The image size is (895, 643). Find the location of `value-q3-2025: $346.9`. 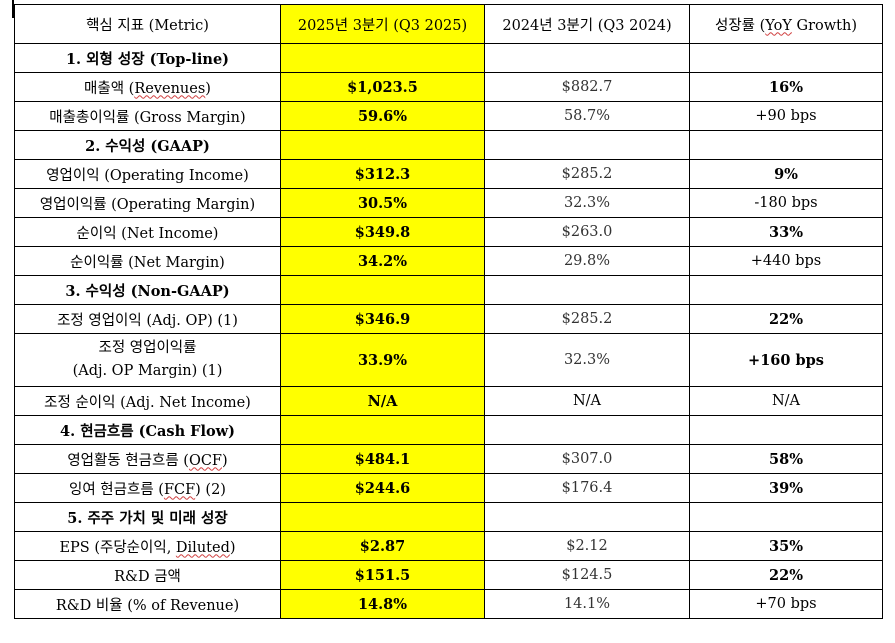

value-q3-2025: $346.9 is located at coordinates (382, 319).